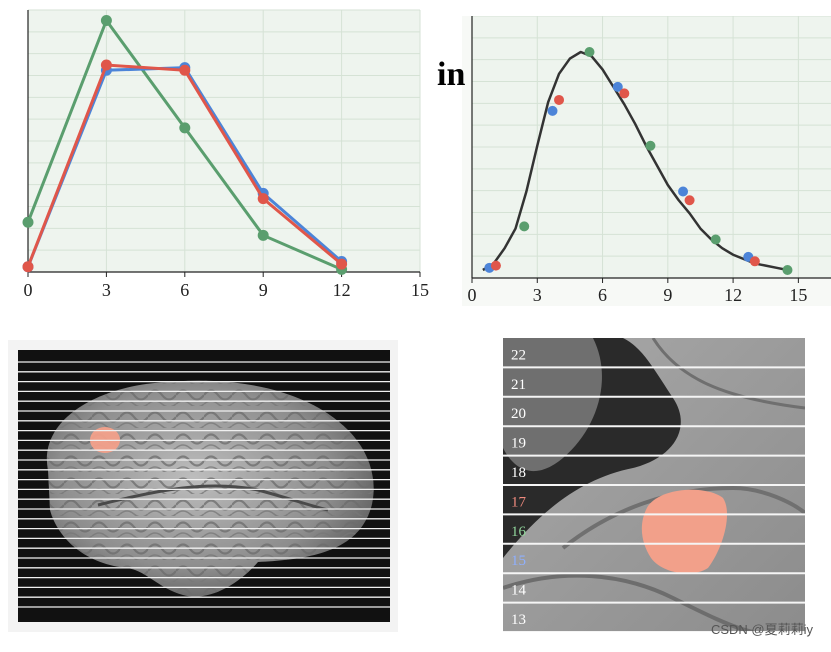 Image resolution: width=831 pixels, height=652 pixels. I want to click on slice-number-label: 17, so click(519, 502).